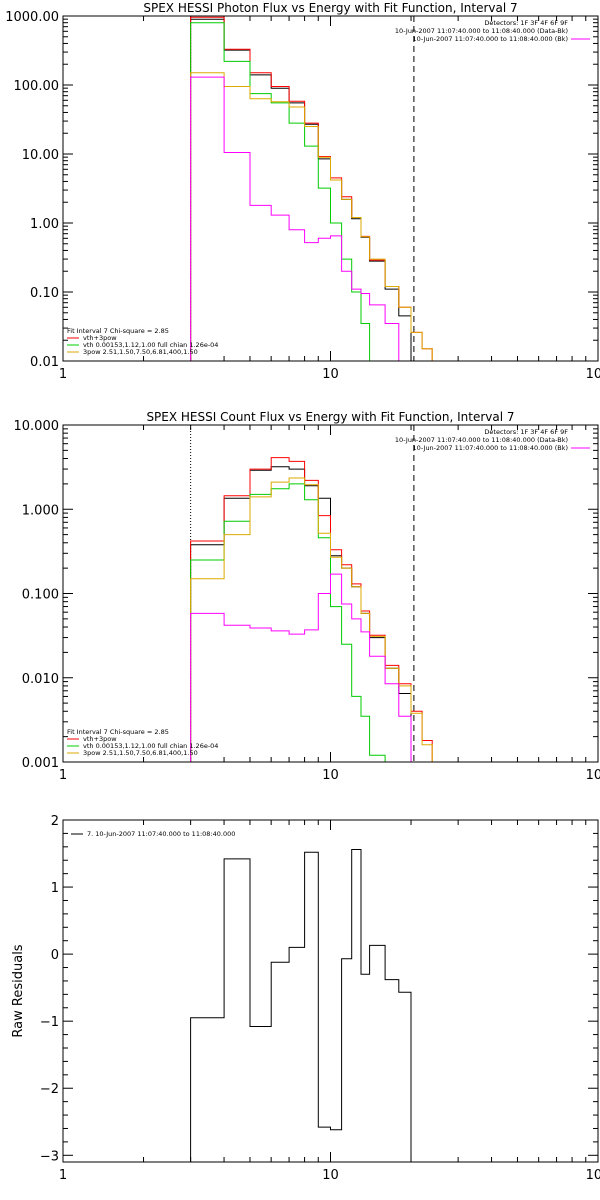 The width and height of the screenshot is (600, 1200). Describe the element at coordinates (49, 1089) in the screenshot. I see `y-tick-label: −2` at that location.